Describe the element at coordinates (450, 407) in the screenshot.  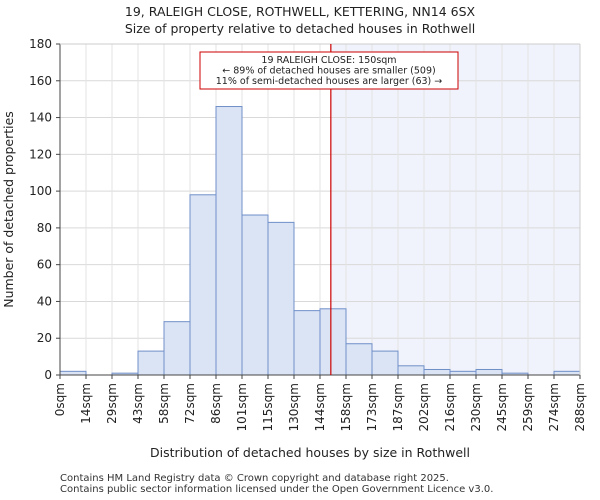
I see `x-tick-label: 216sqm` at that location.